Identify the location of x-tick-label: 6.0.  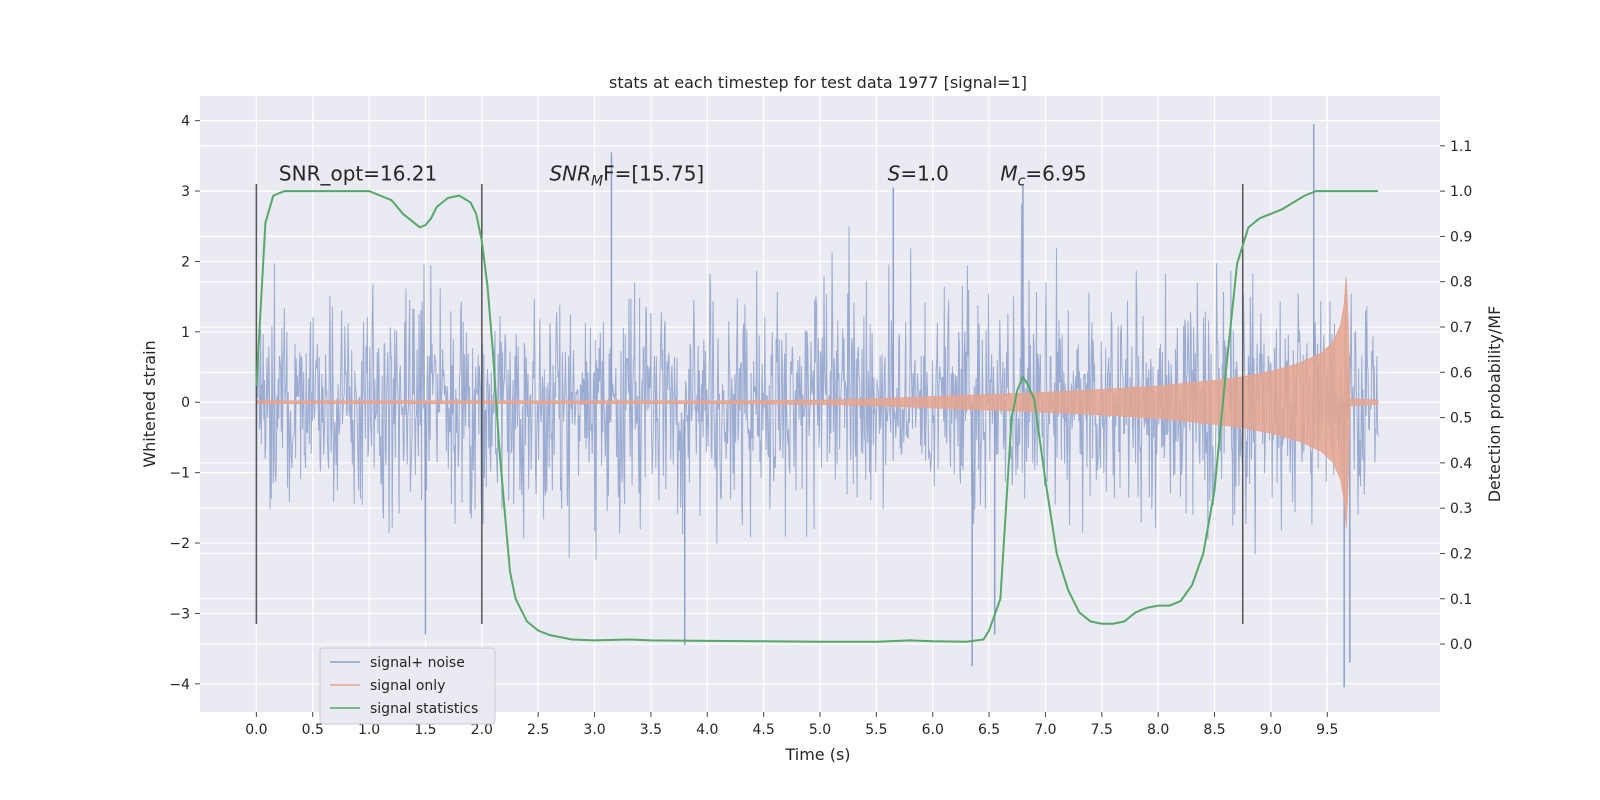
(933, 730).